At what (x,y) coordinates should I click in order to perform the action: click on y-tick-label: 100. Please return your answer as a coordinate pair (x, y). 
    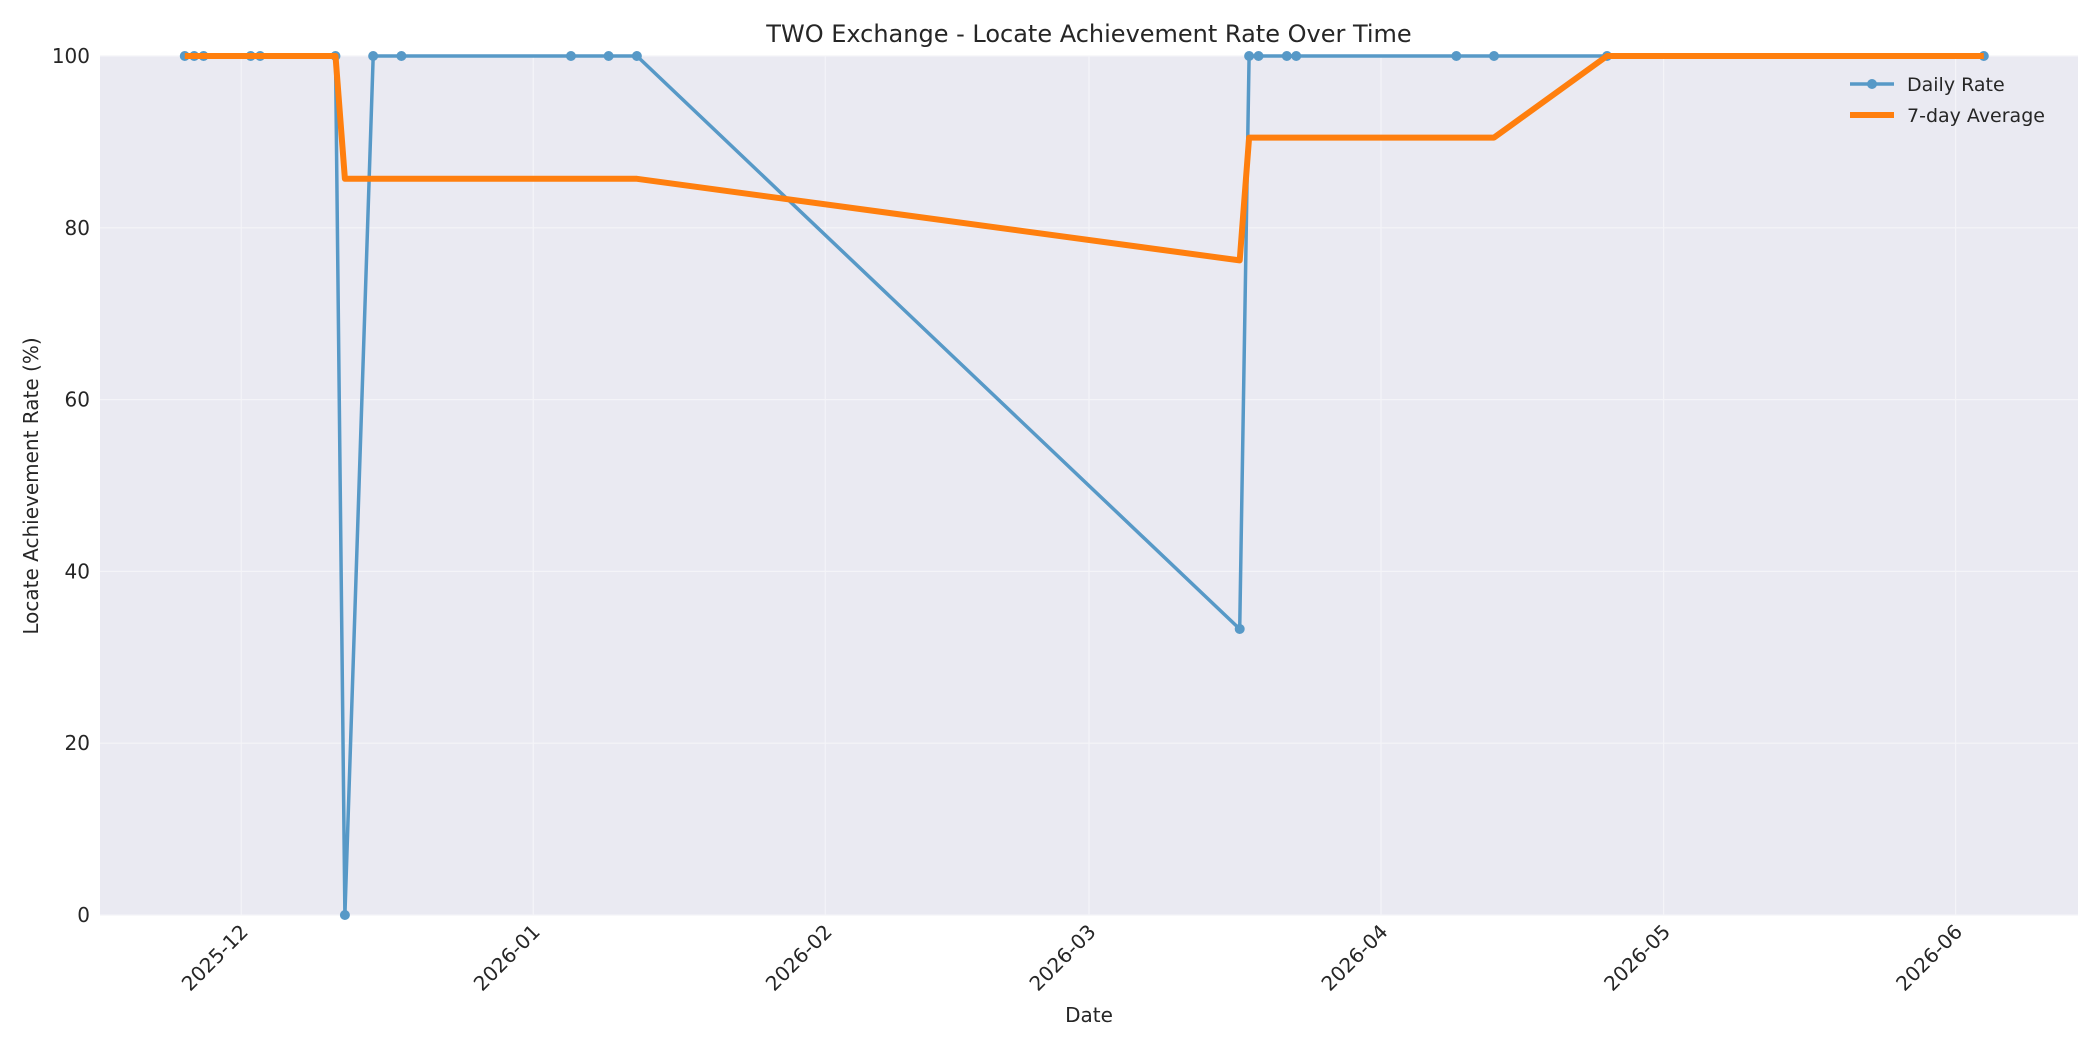
    Looking at the image, I should click on (71, 56).